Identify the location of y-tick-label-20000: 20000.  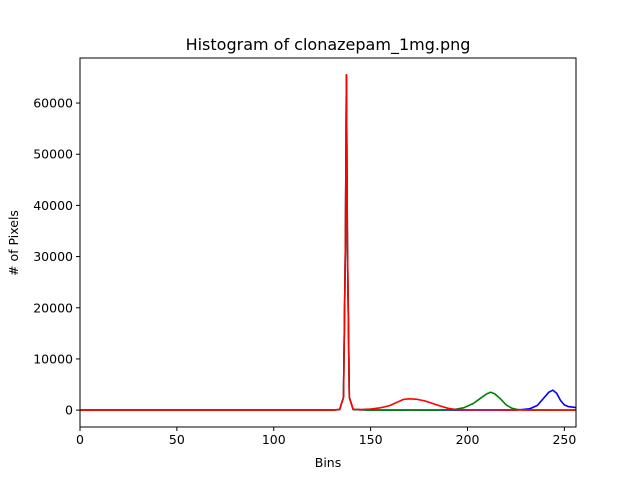
(53, 307).